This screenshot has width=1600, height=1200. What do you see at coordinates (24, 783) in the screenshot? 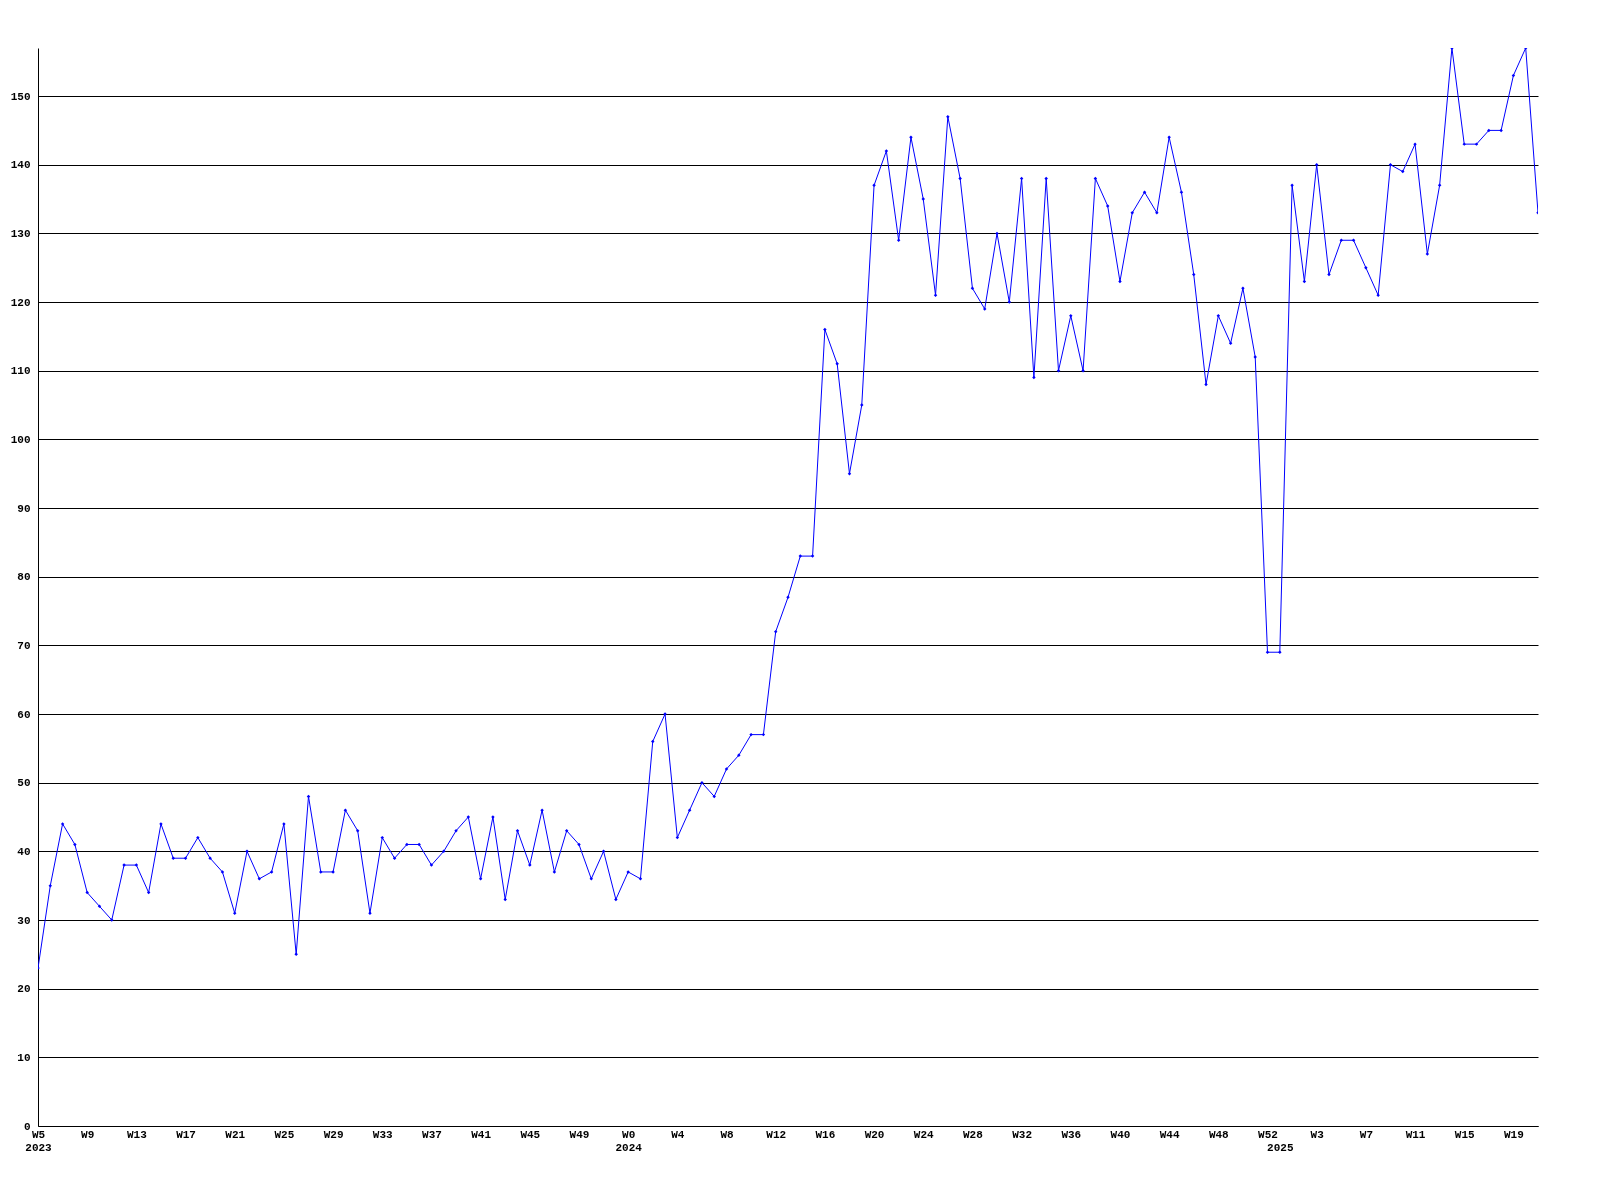
I see `y-tick-label: 50` at bounding box center [24, 783].